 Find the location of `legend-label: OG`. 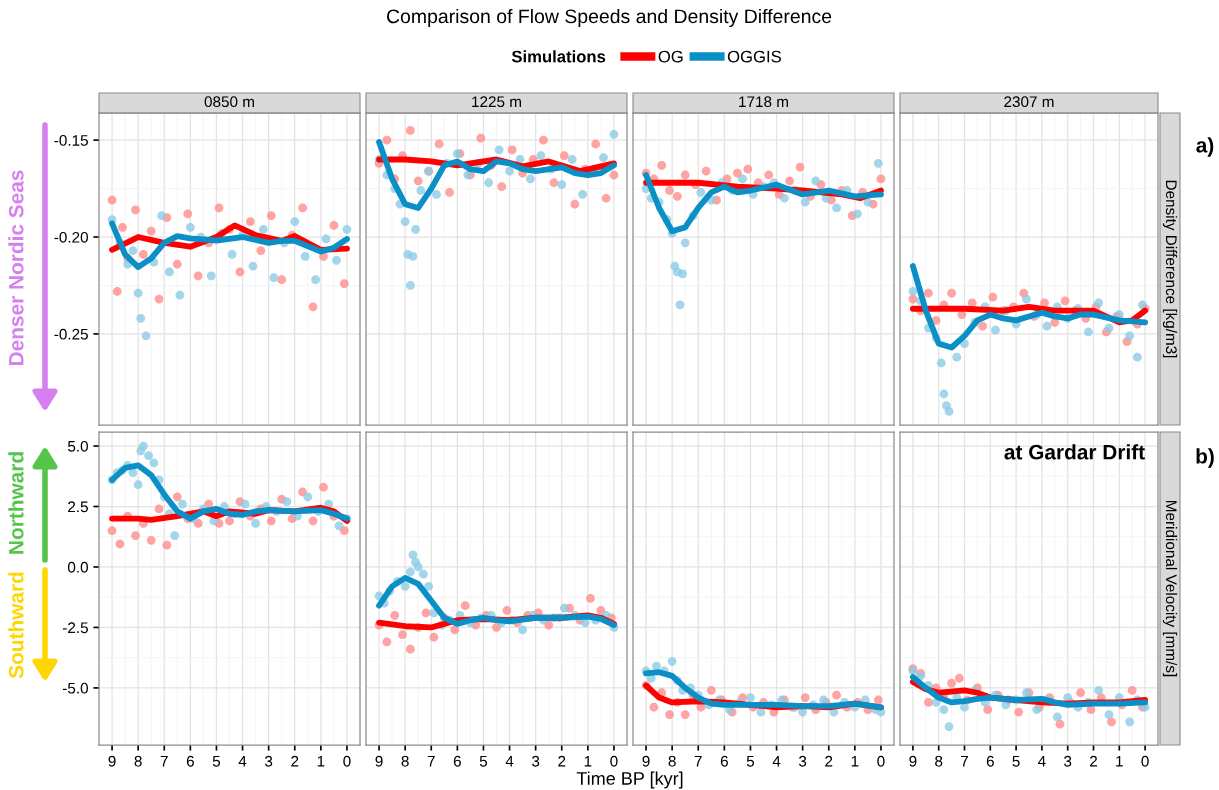

legend-label: OG is located at coordinates (670, 56).